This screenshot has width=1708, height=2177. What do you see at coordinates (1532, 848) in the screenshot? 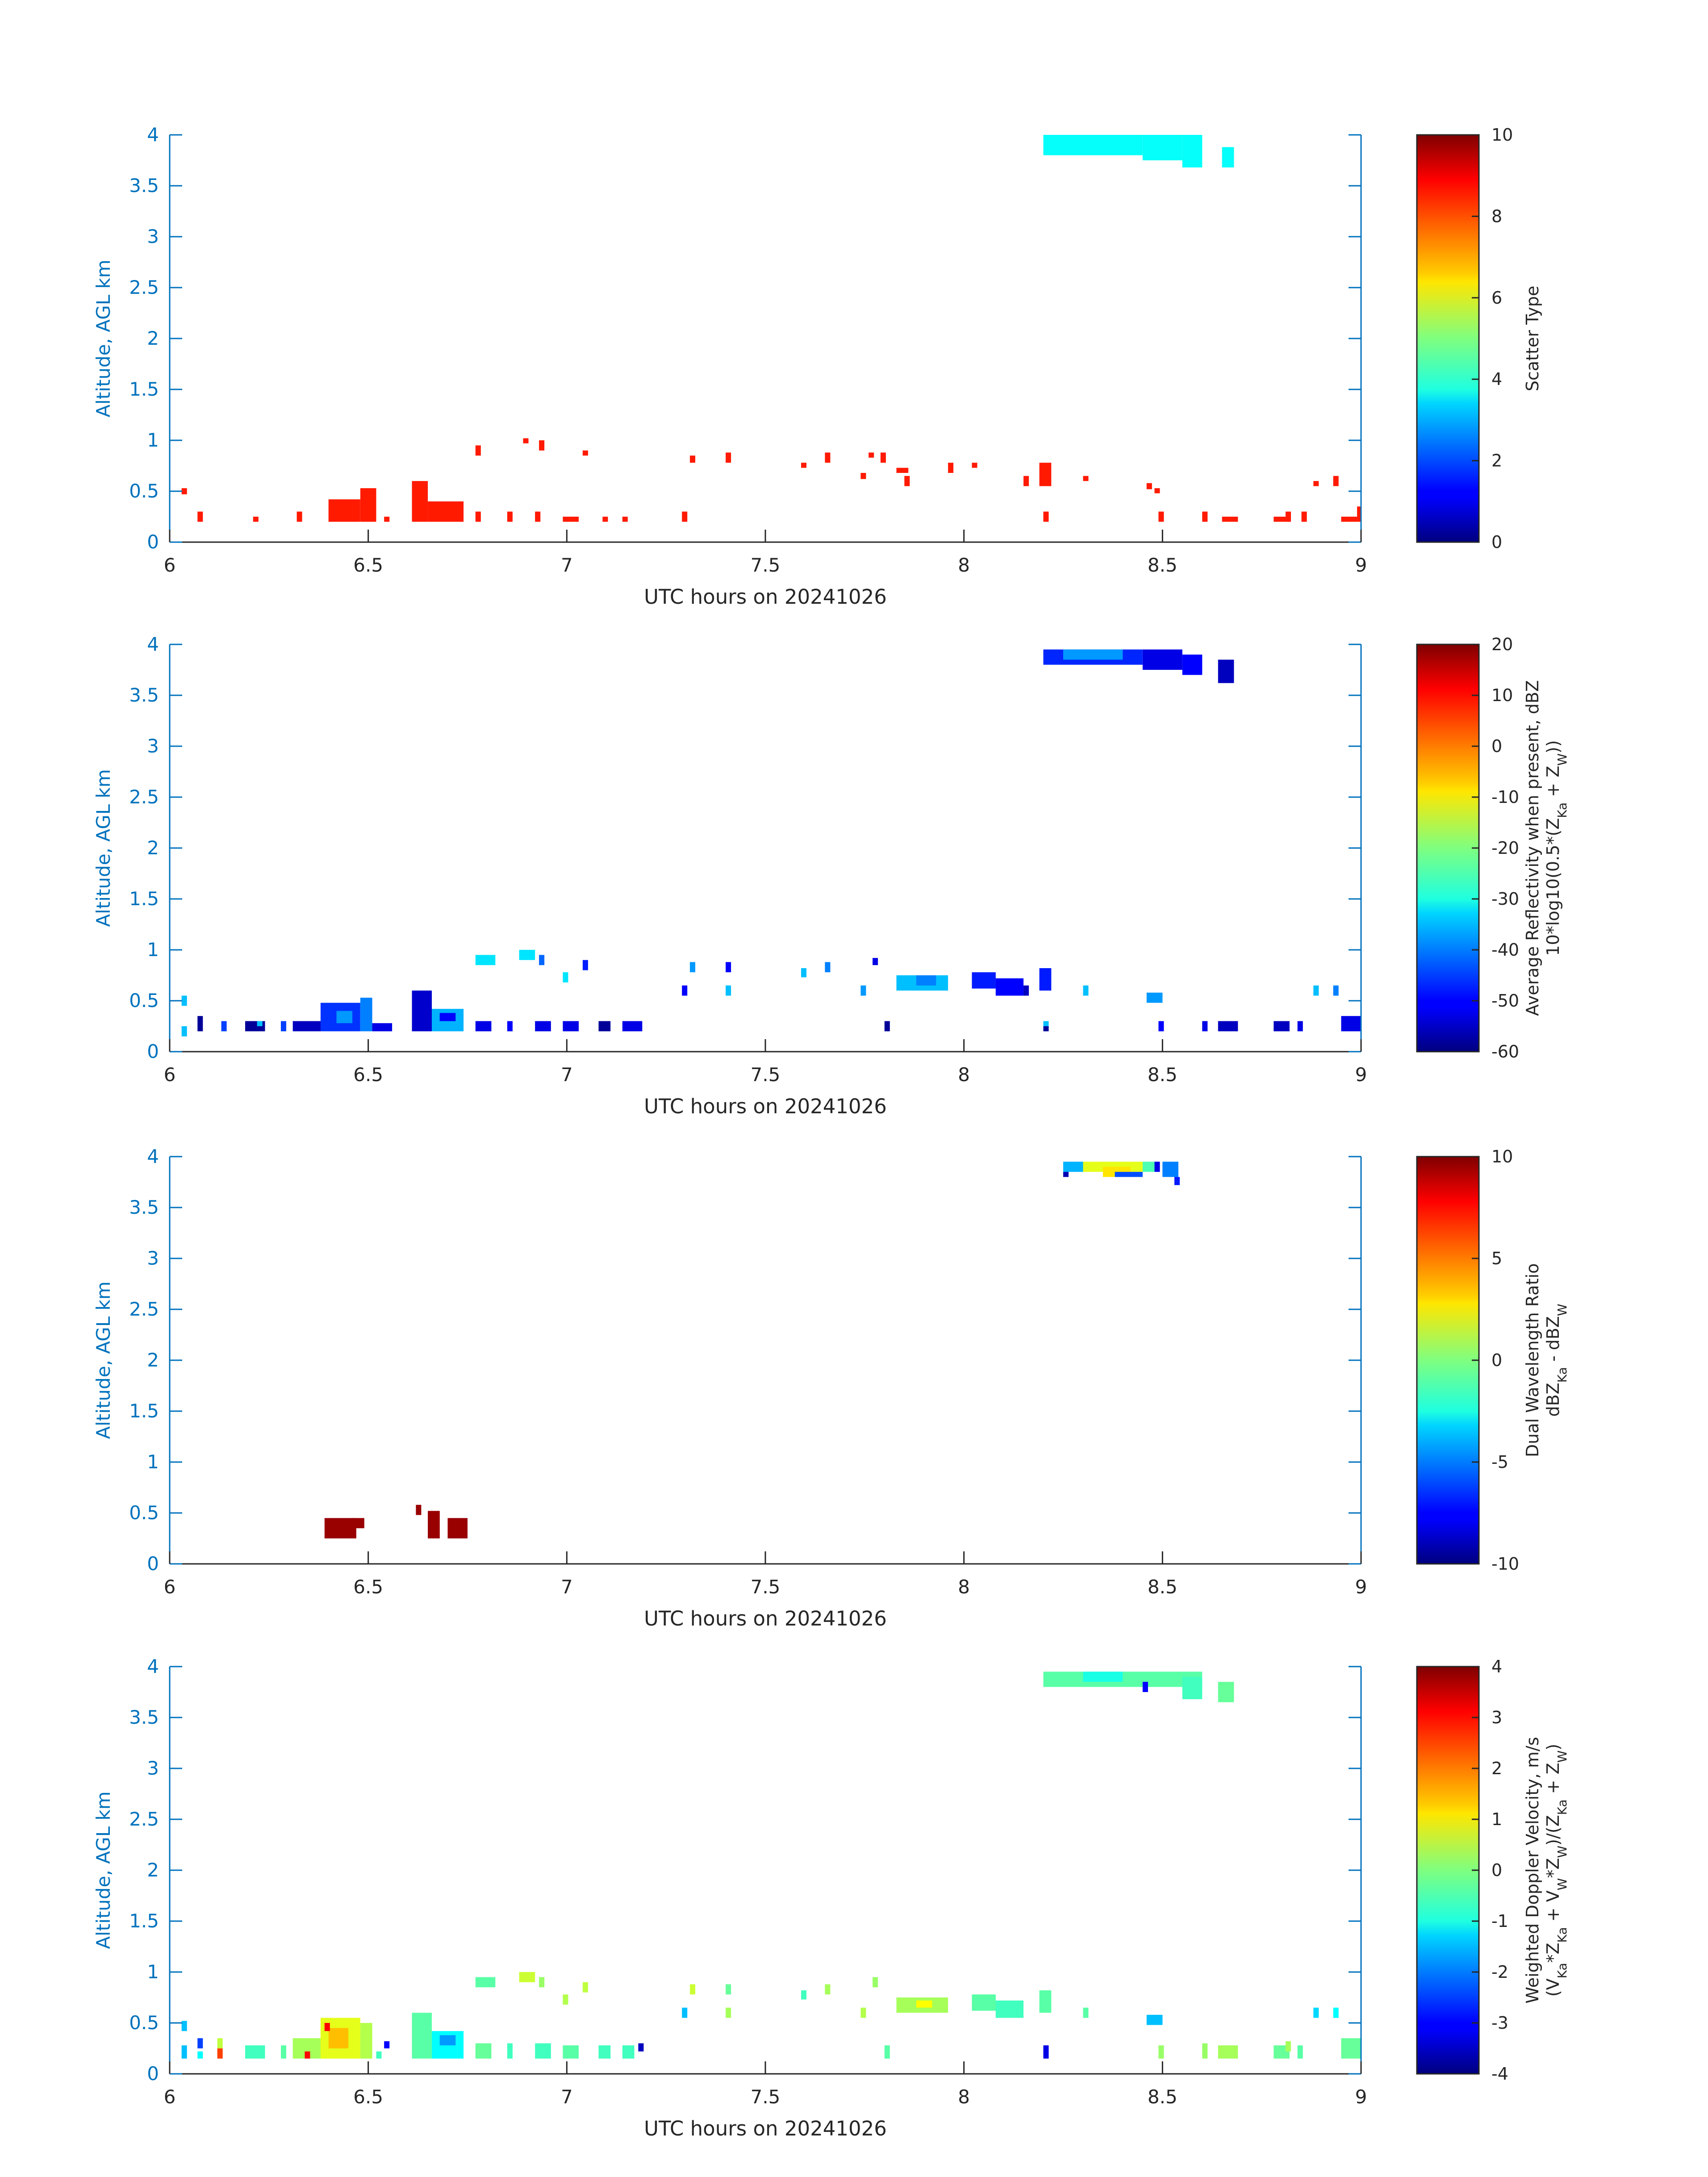
I see `colorbar-label: Average Reflectivity when present, dBZ` at bounding box center [1532, 848].